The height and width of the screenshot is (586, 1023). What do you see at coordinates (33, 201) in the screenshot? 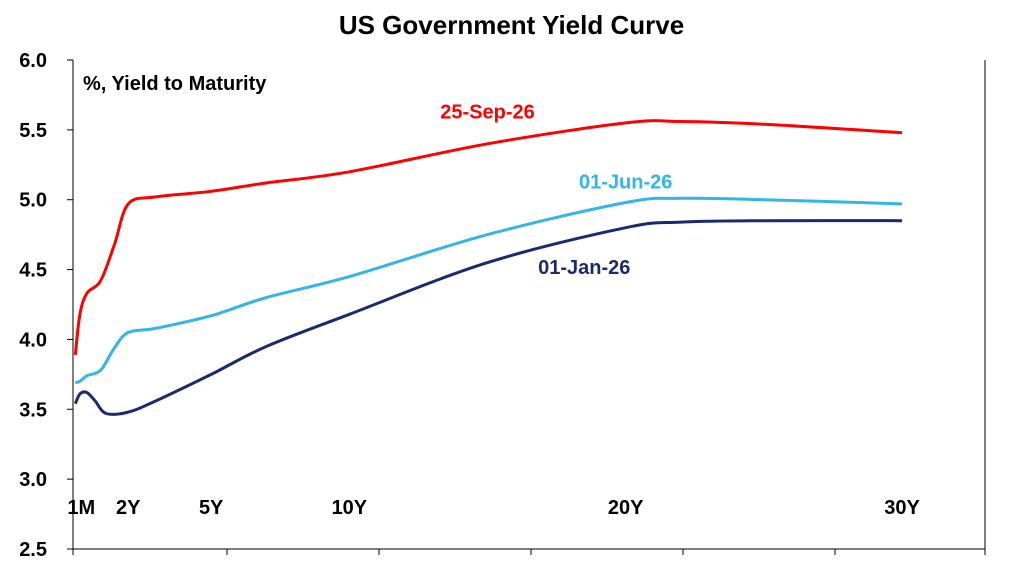
I see `y-axis-tick-label: 5.0` at bounding box center [33, 201].